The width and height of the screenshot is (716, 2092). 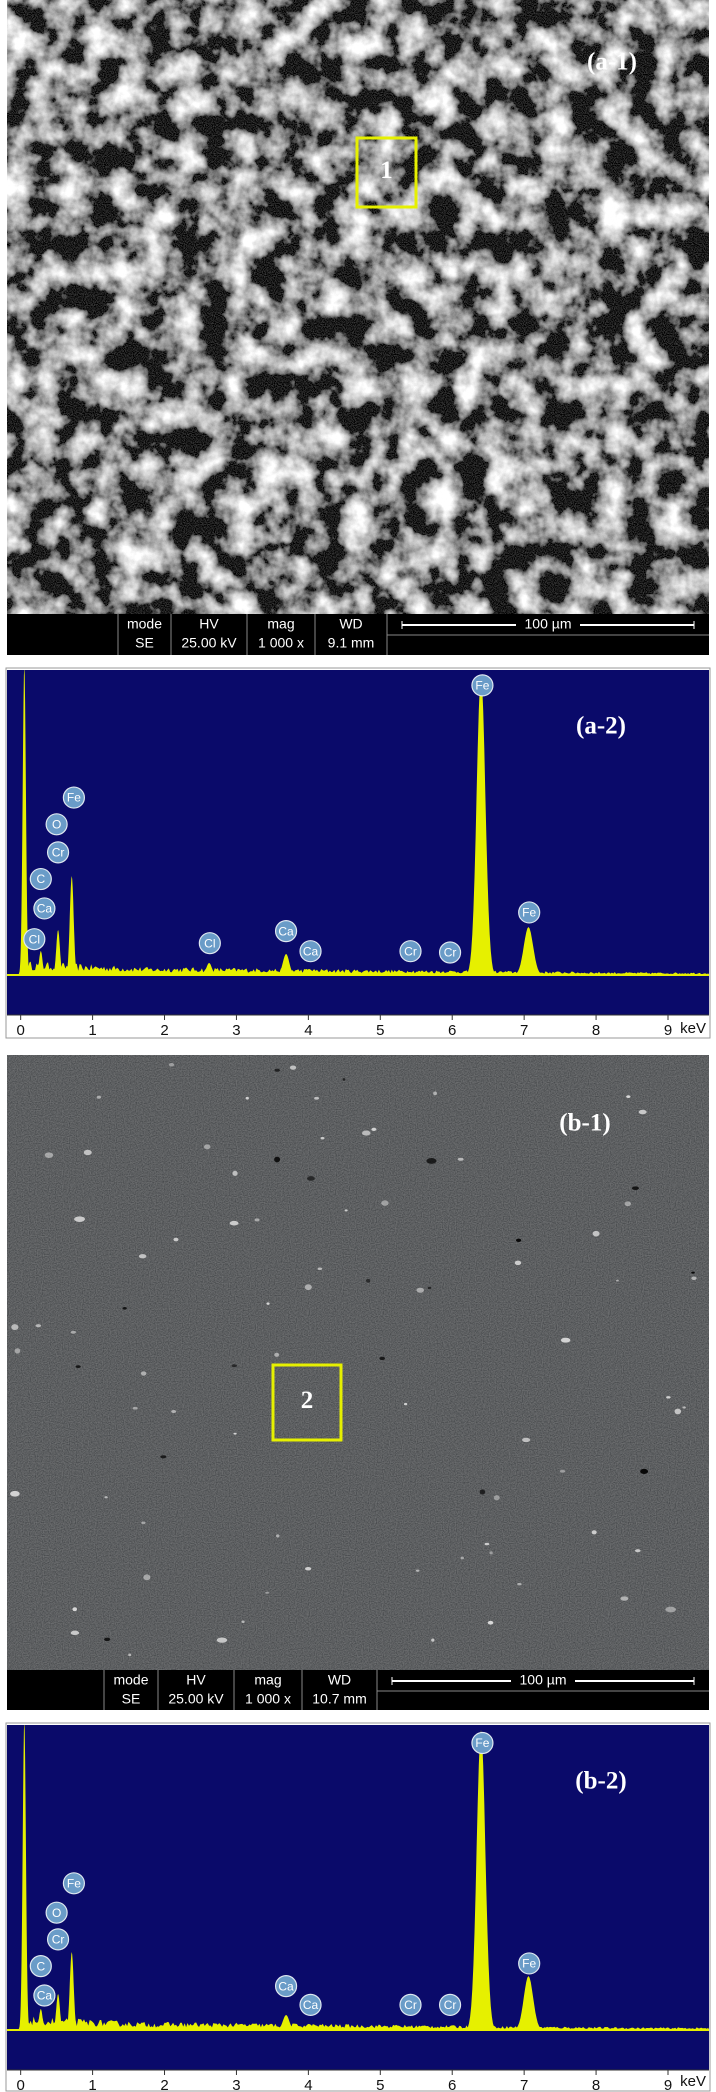 I want to click on peak-label: Cl, so click(x=34, y=939).